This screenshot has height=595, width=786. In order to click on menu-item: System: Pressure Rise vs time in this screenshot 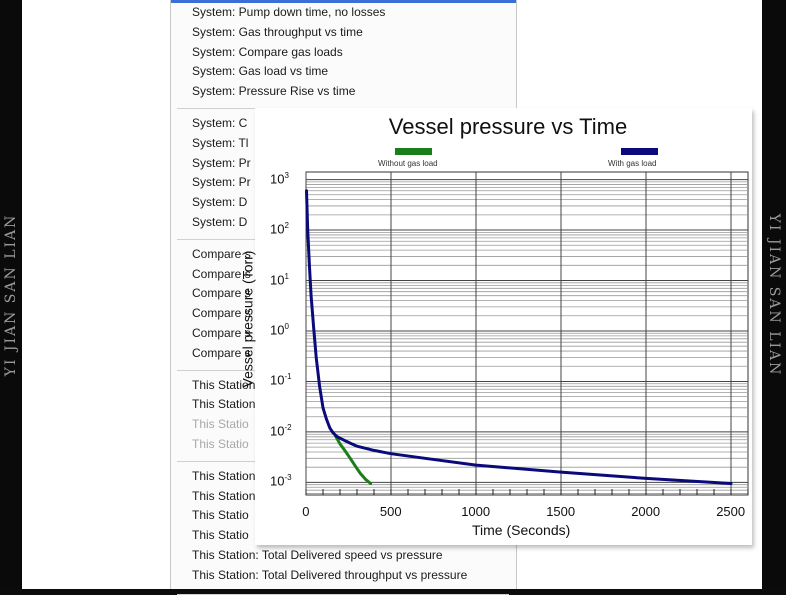, I will do `click(274, 91)`.